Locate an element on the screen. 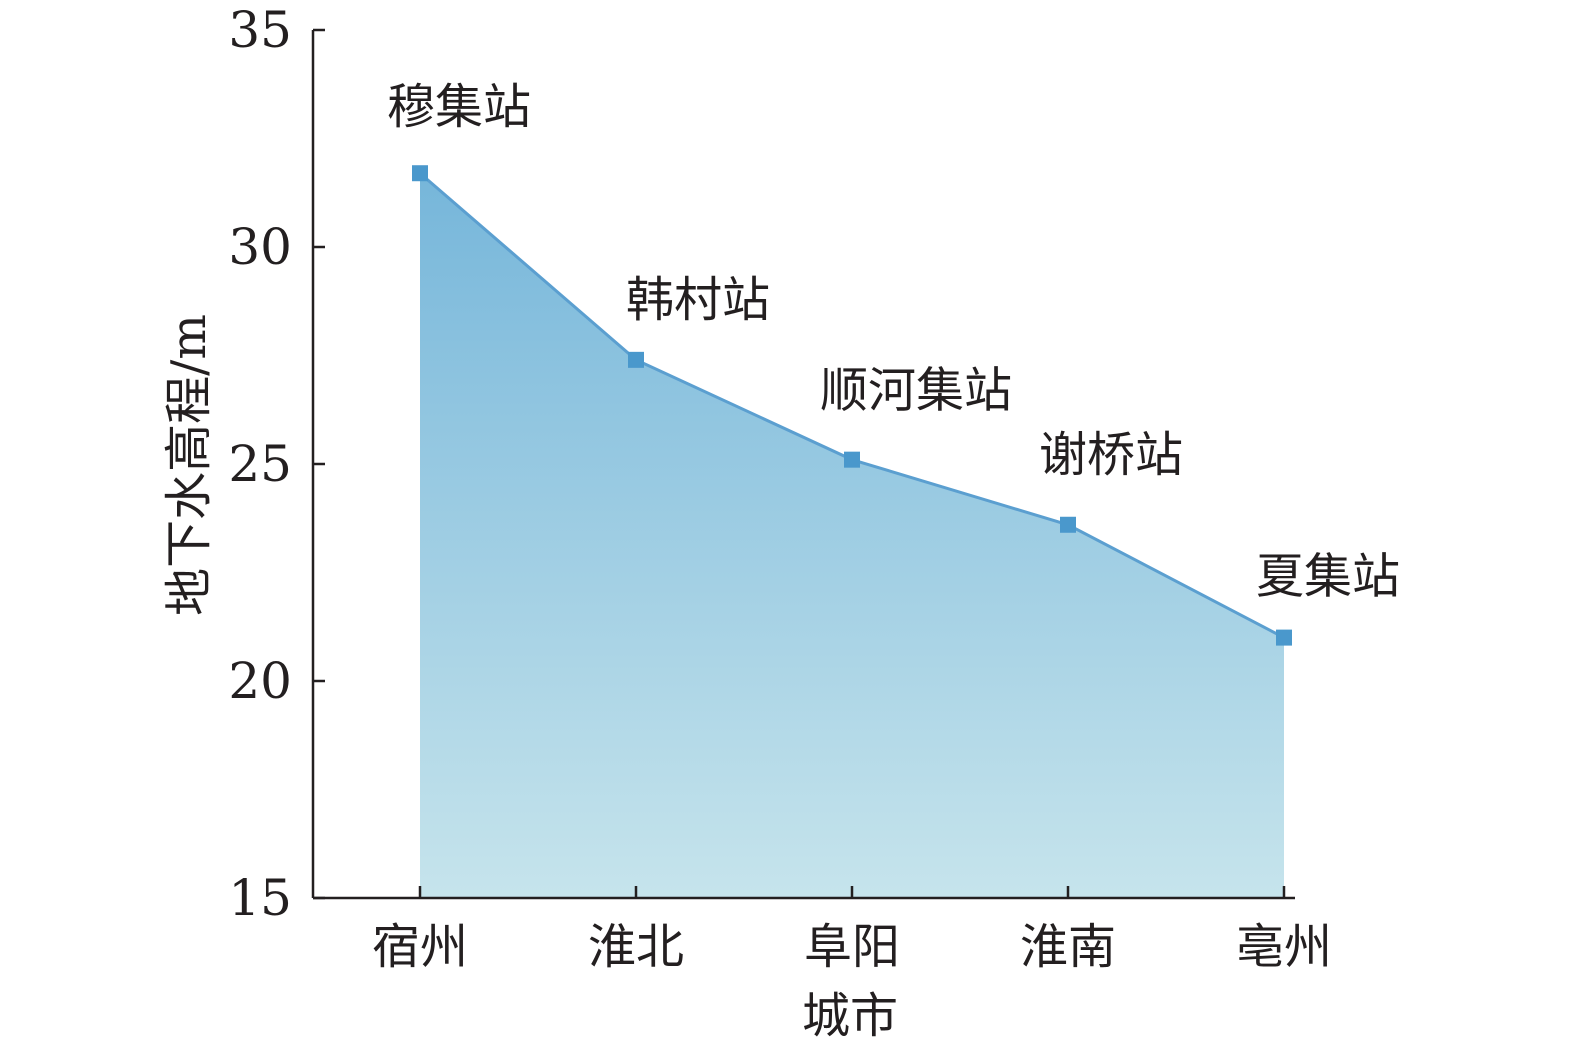  station-label: 顺河集站 is located at coordinates (916, 391).